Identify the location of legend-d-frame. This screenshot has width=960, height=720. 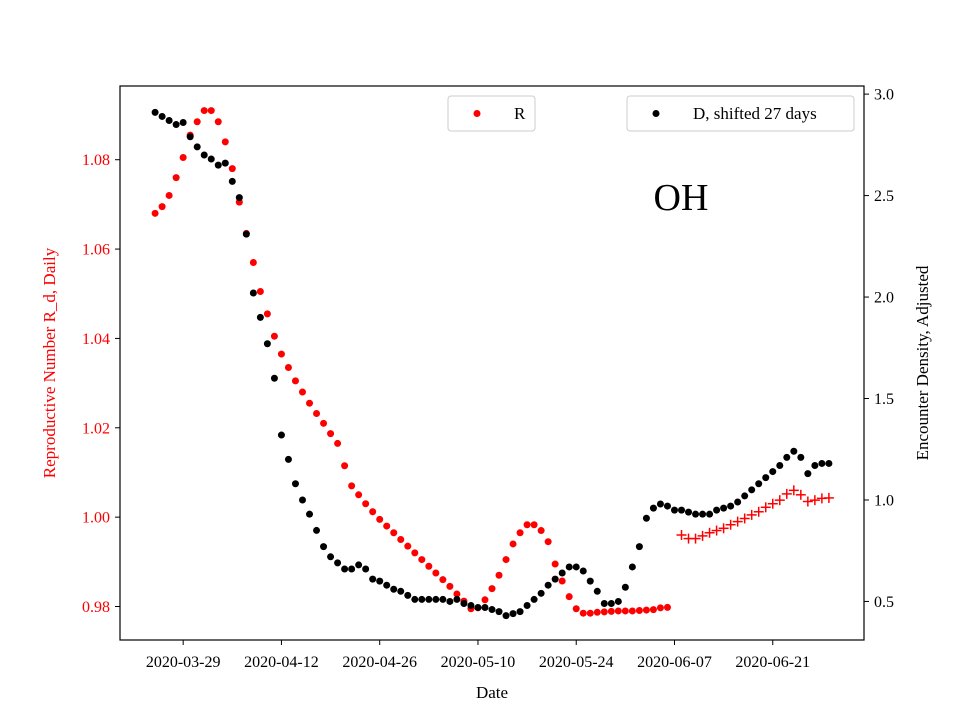
(740, 113).